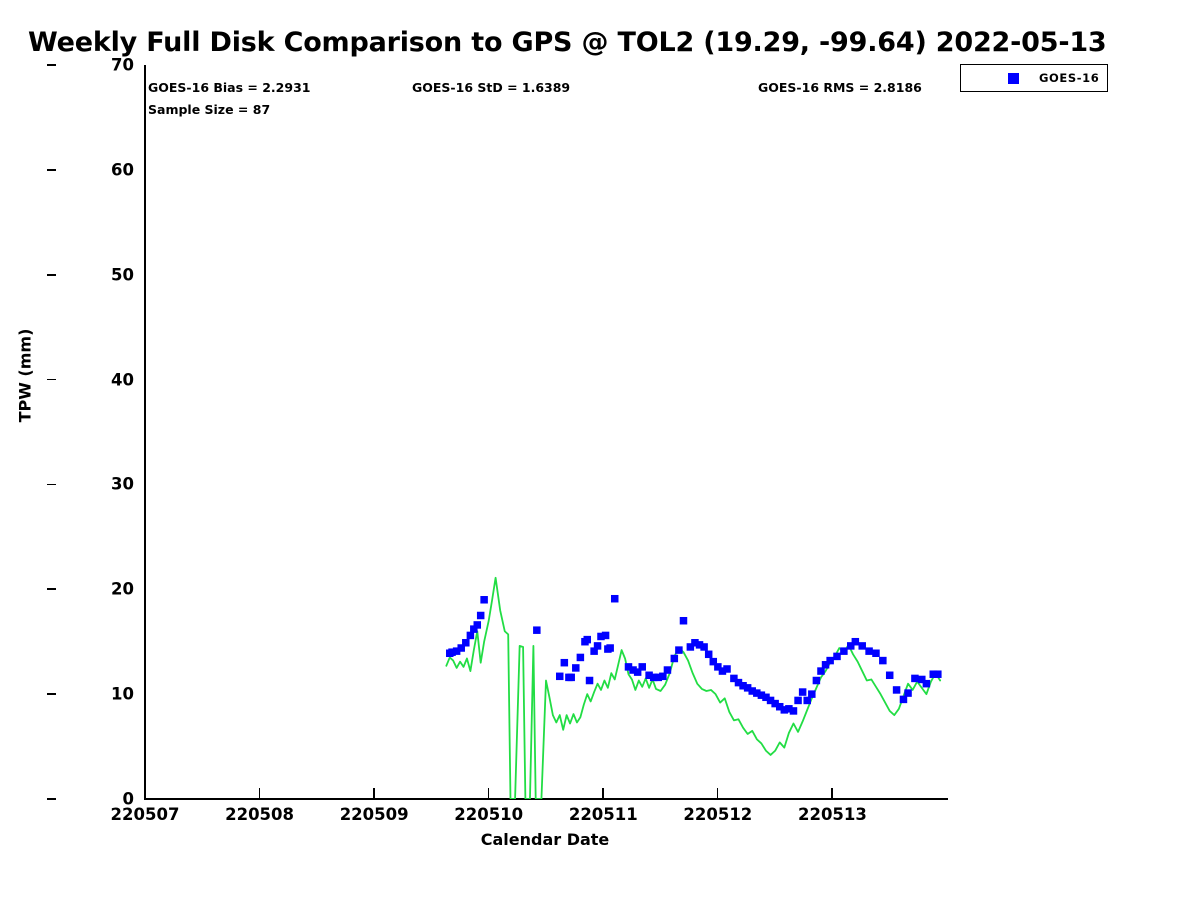 The height and width of the screenshot is (900, 1200). What do you see at coordinates (832, 814) in the screenshot?
I see `x-tick-label: 220513` at bounding box center [832, 814].